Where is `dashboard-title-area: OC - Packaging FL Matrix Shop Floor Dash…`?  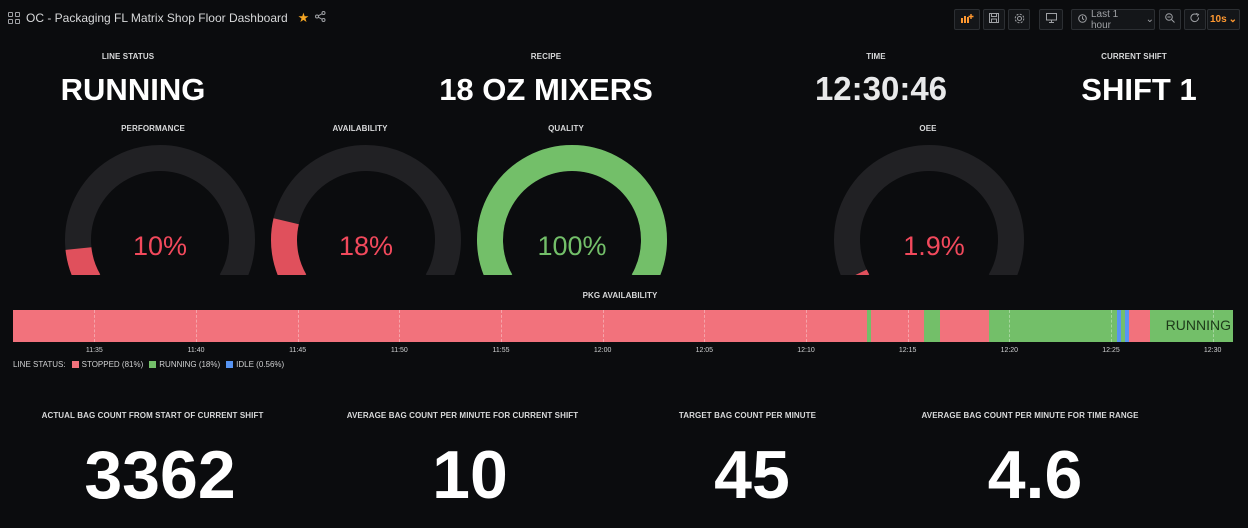 dashboard-title-area: OC - Packaging FL Matrix Shop Floor Dash… is located at coordinates (167, 18).